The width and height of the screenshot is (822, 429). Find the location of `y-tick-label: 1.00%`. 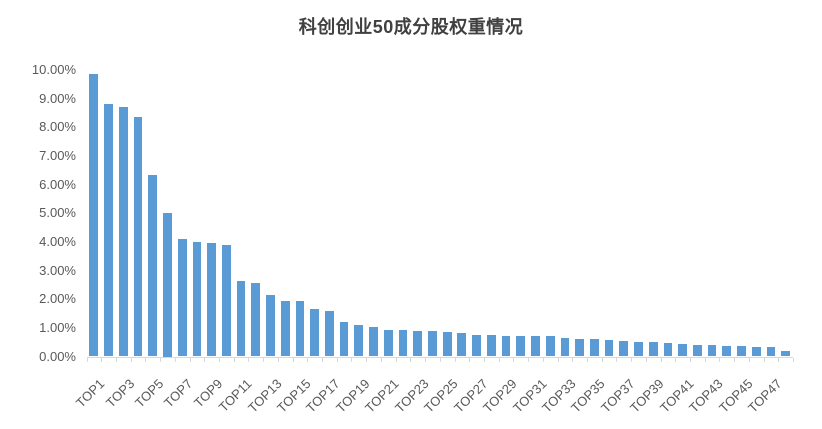

y-tick-label: 1.00% is located at coordinates (57, 327).